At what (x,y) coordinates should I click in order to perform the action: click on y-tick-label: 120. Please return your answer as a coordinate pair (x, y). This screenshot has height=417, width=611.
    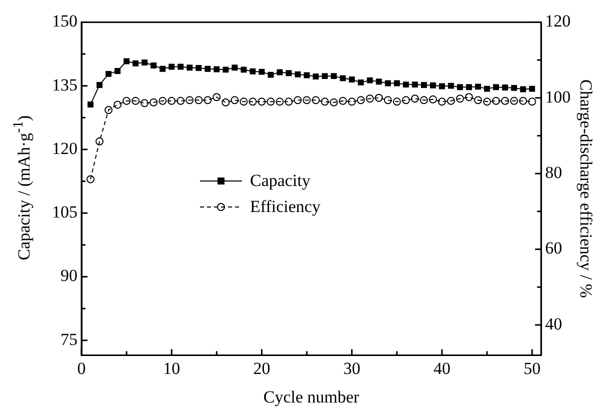
    Looking at the image, I should click on (65, 148).